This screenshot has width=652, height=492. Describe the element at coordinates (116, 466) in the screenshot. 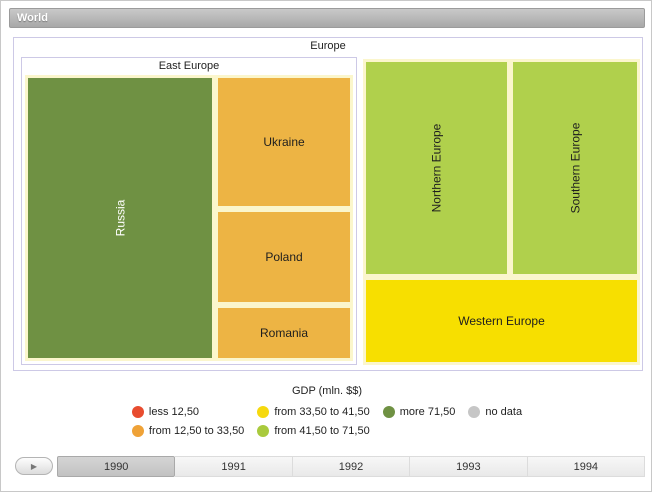

I see `timeline-year: 1990` at that location.